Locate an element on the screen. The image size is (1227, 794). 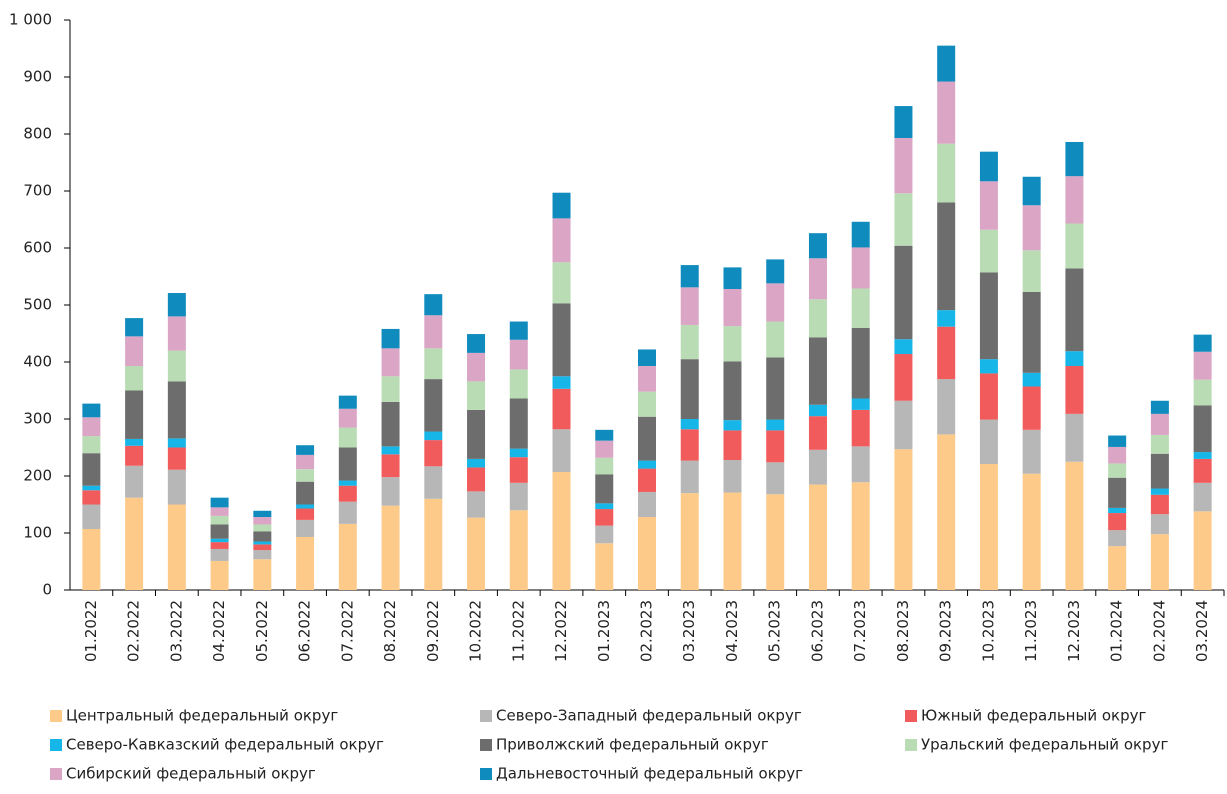
x-tick-label: 02.2024 is located at coordinates (1159, 631).